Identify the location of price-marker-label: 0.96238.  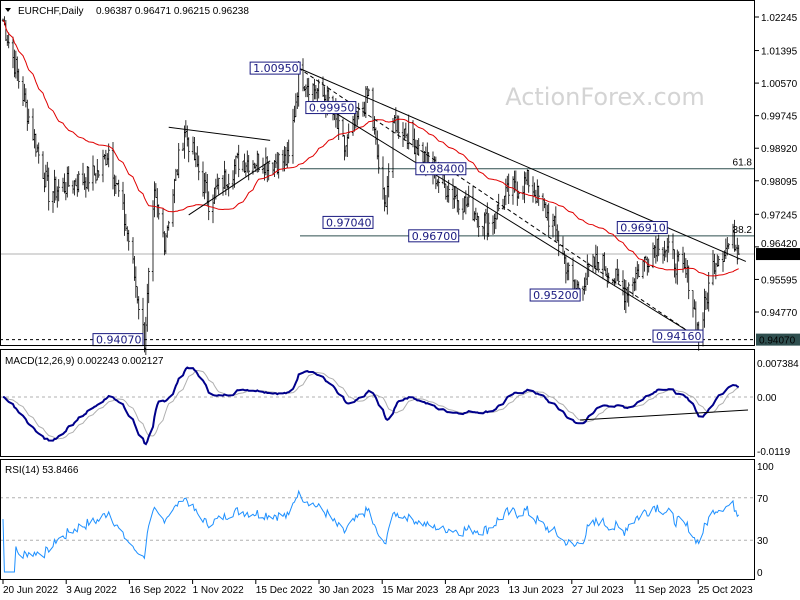
(777, 255).